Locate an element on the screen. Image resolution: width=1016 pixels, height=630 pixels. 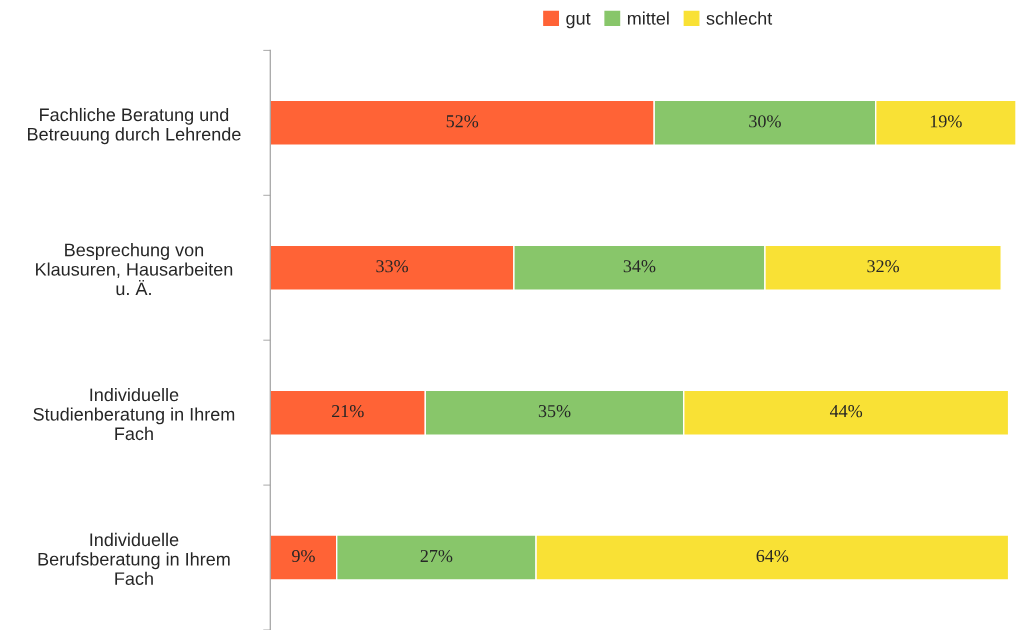
data-label: 30% is located at coordinates (765, 121).